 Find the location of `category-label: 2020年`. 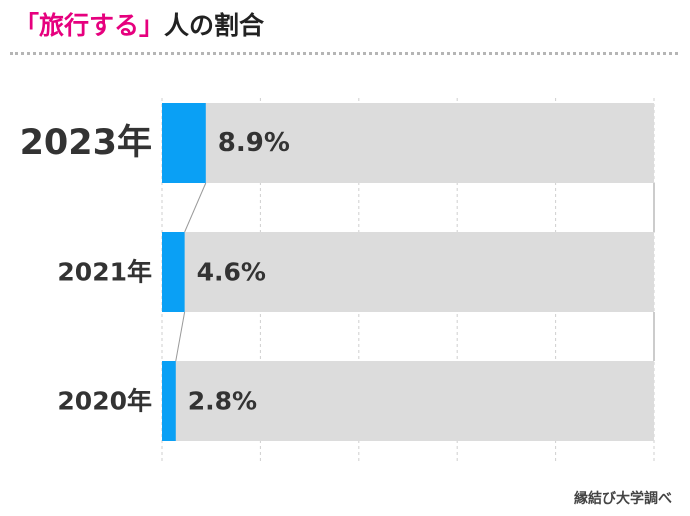

category-label: 2020年 is located at coordinates (104, 401).